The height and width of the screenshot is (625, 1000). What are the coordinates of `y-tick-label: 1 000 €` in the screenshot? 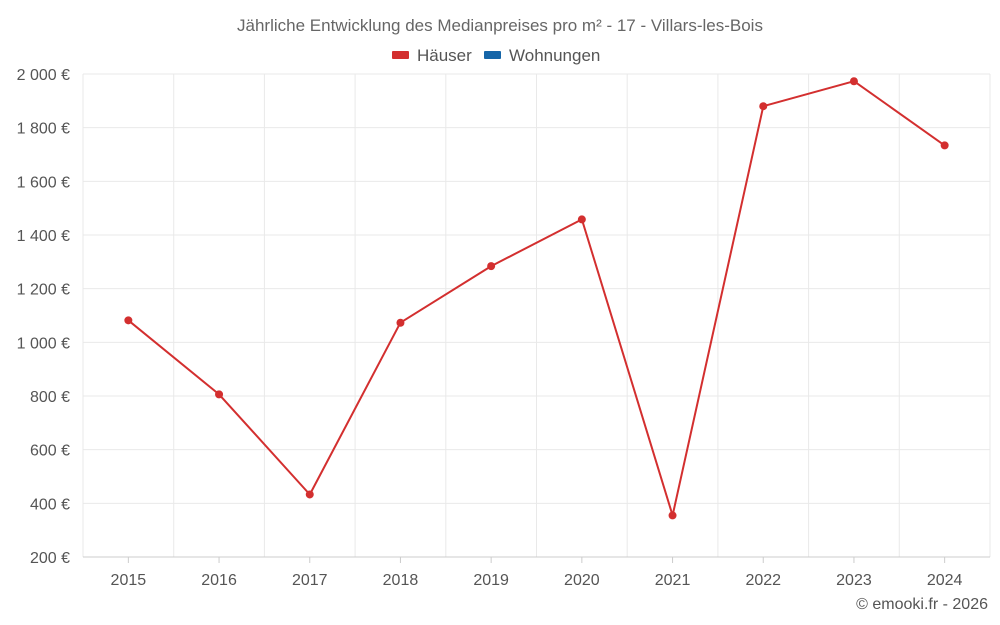 It's located at (43, 343).